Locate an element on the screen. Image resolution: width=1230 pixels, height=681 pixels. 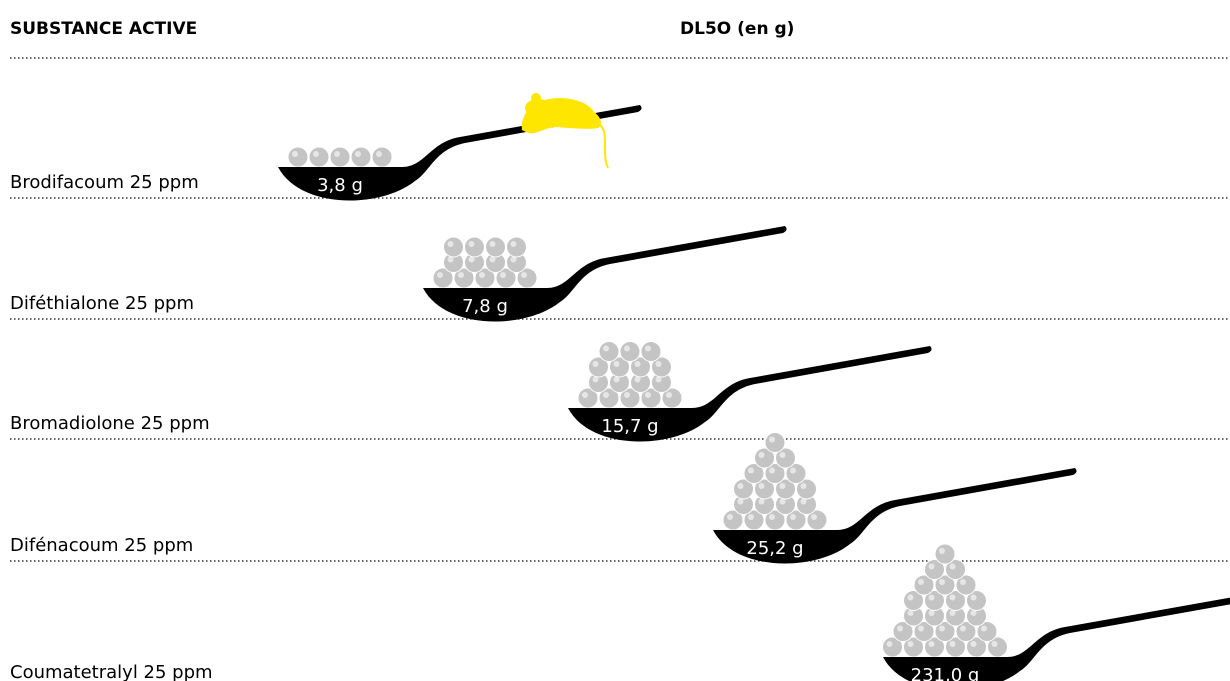
column-header: DL5O (en g) is located at coordinates (737, 29).